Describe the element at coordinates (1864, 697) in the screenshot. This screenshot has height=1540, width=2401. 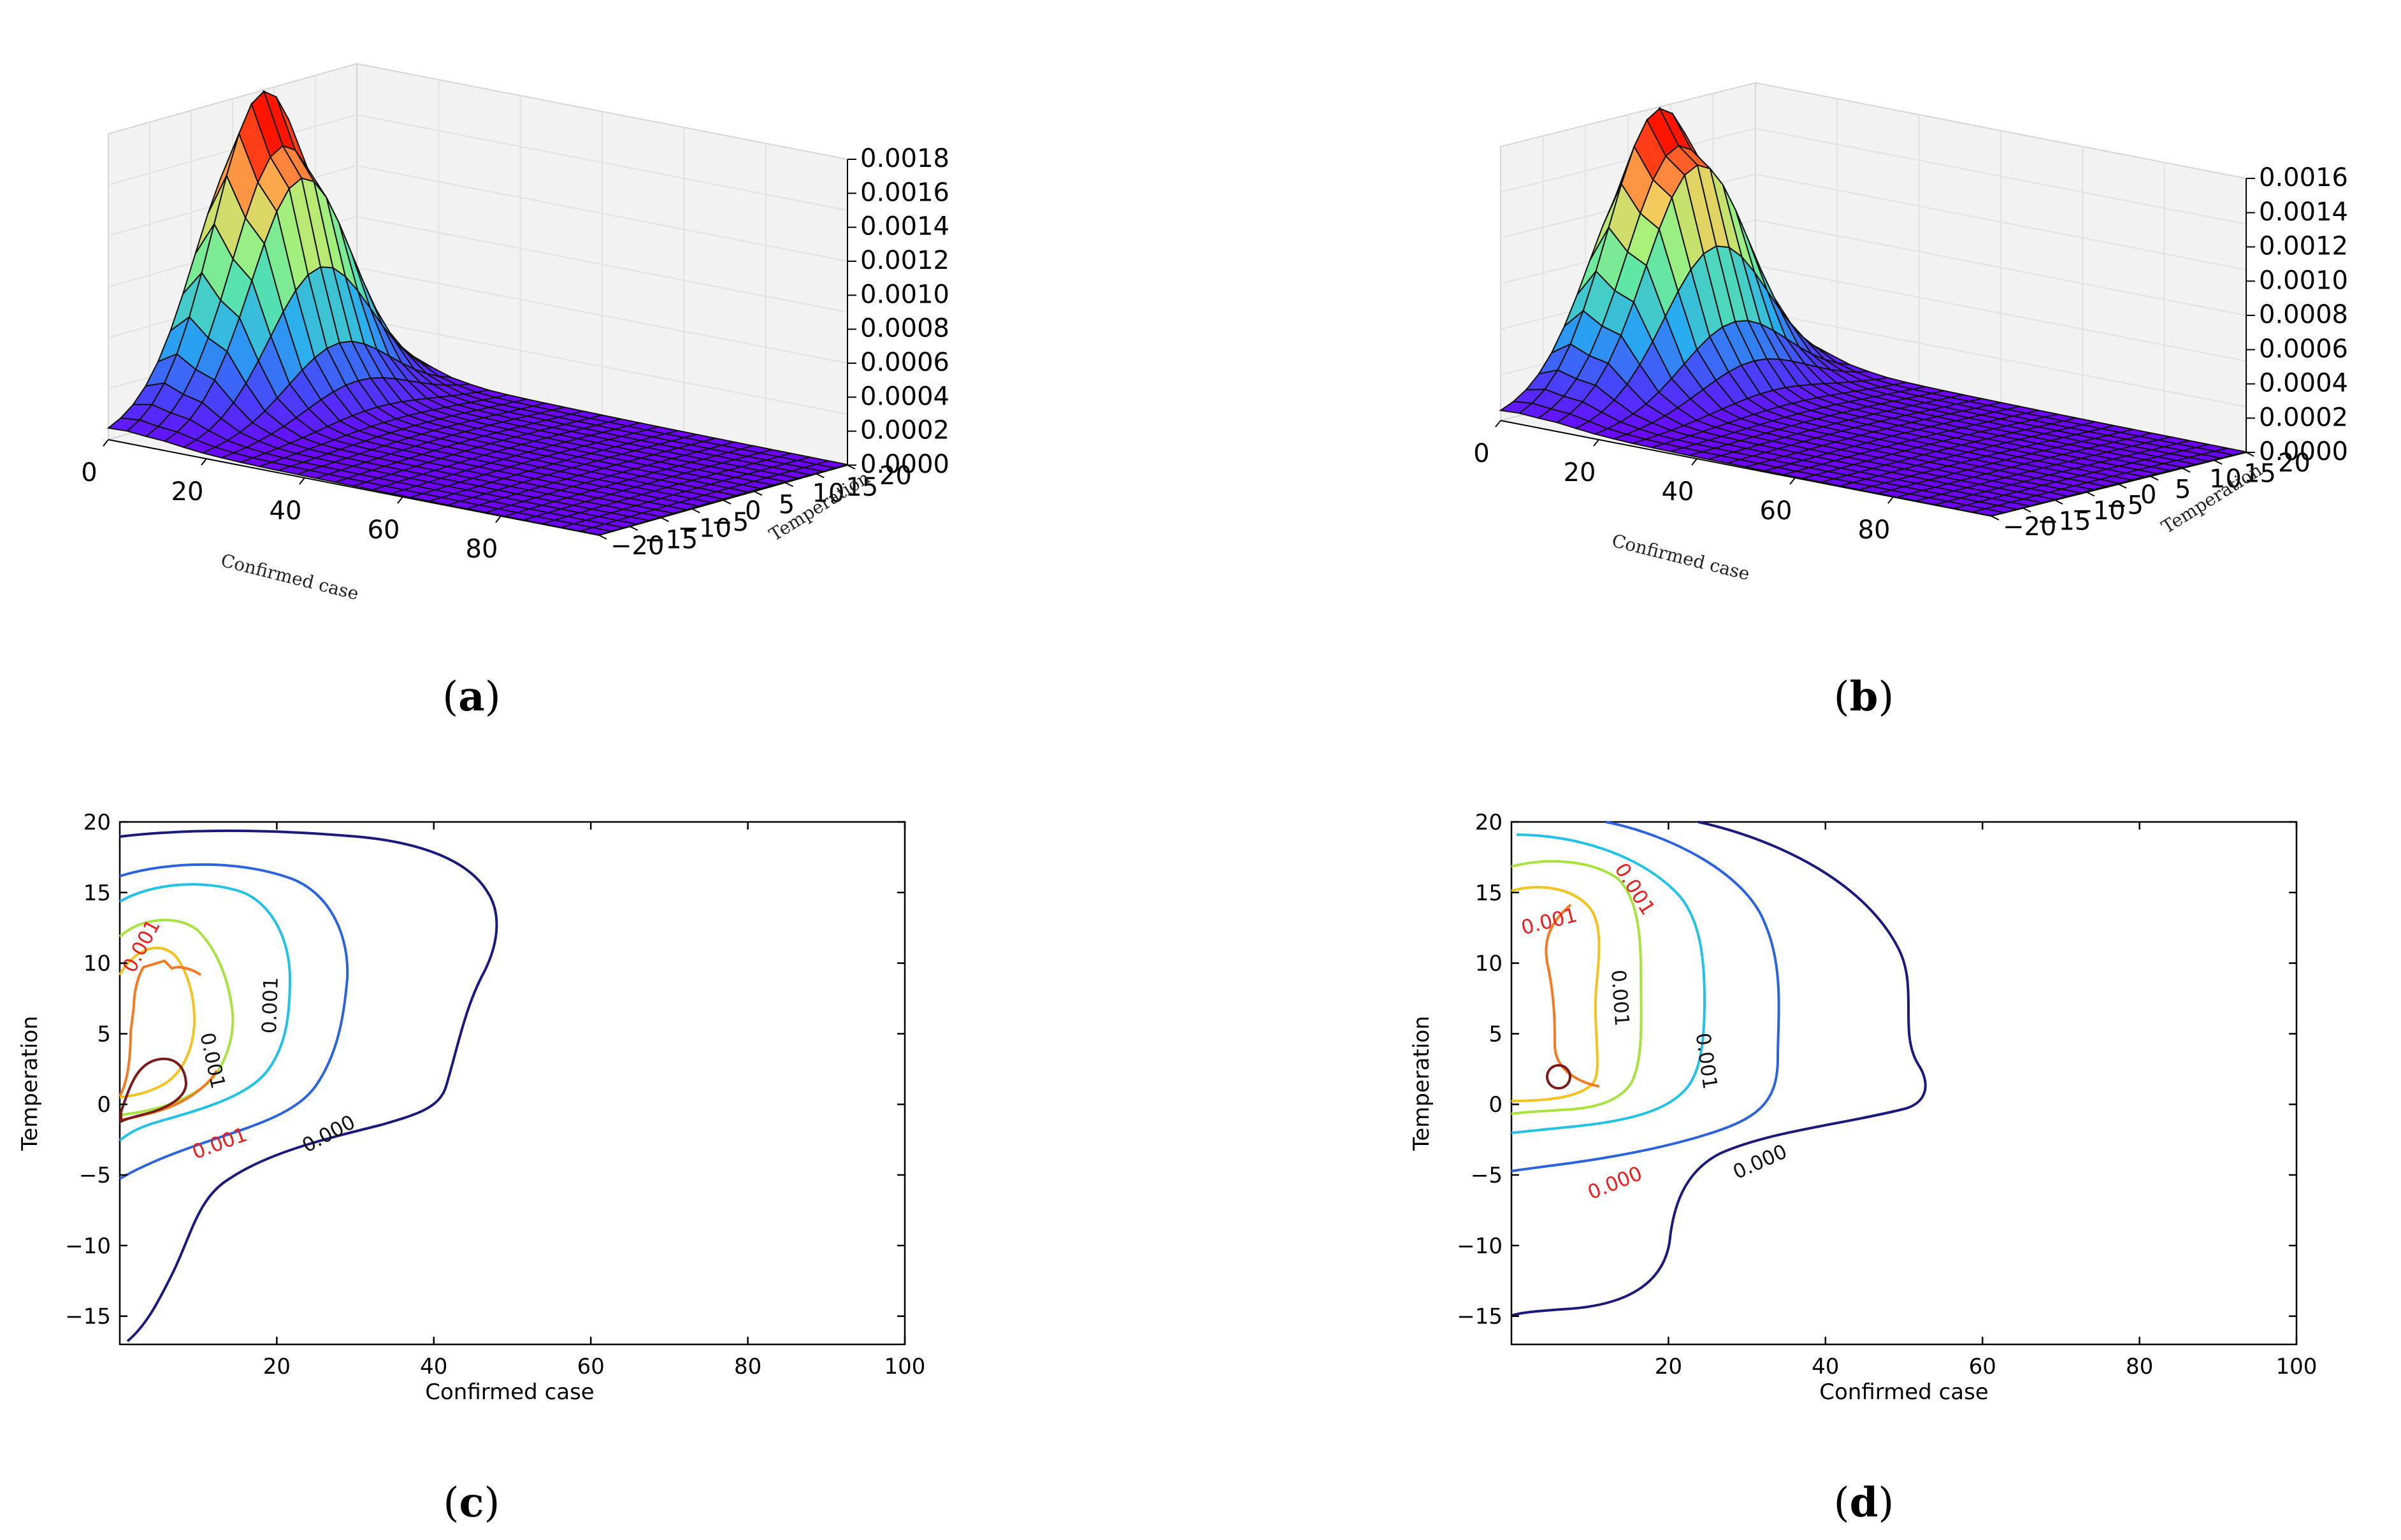
I see `panel-b-caption: (b)` at that location.